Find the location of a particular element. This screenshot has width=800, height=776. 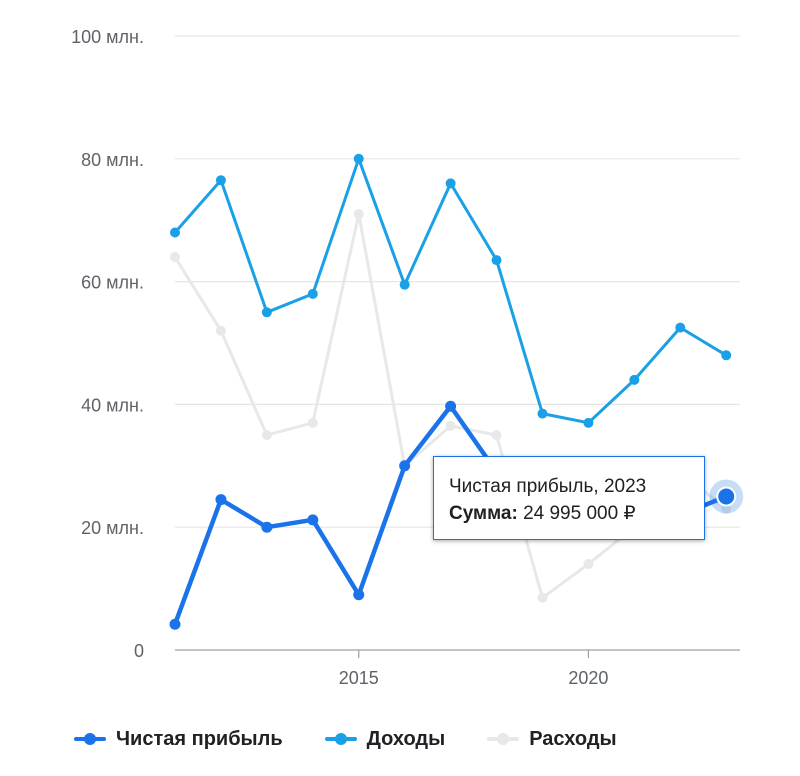

legend-swatch-expenses is located at coordinates (503, 739).